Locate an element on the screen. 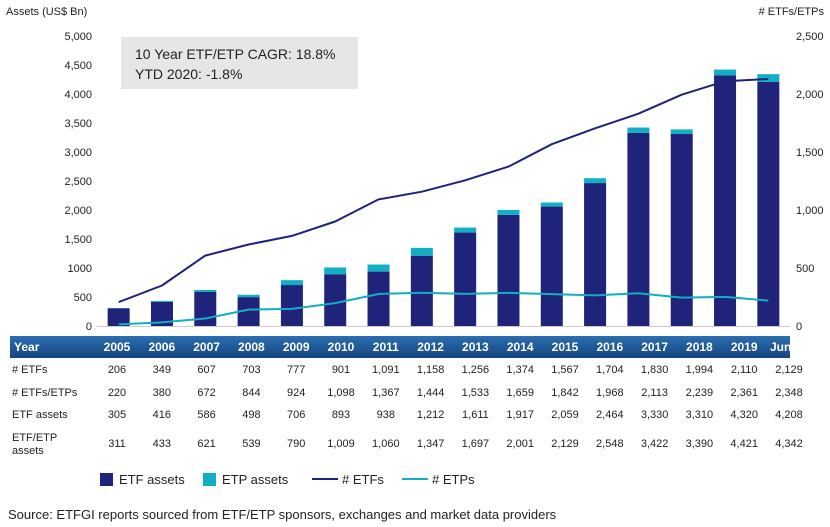  table-cell: 672 is located at coordinates (206, 393).